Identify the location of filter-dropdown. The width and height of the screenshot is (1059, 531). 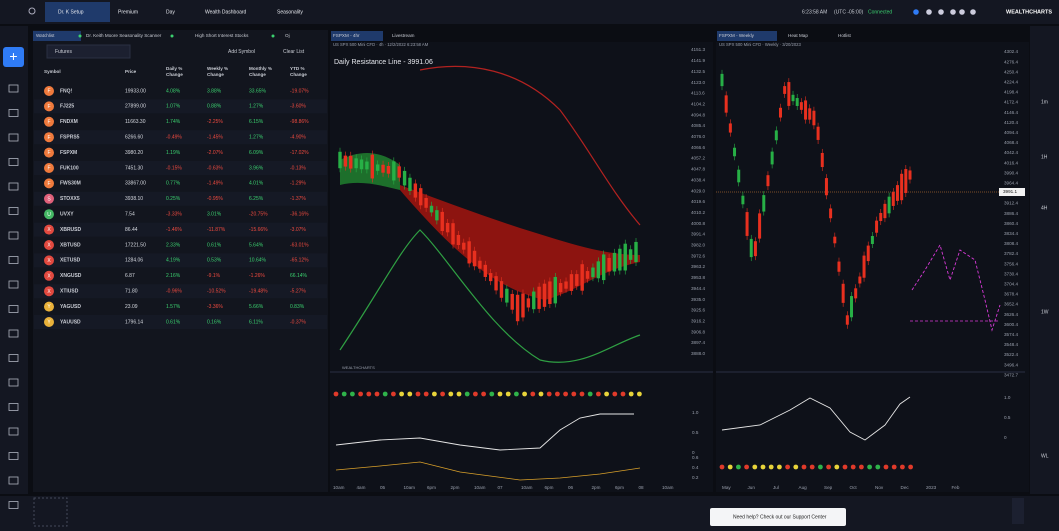
(88, 51).